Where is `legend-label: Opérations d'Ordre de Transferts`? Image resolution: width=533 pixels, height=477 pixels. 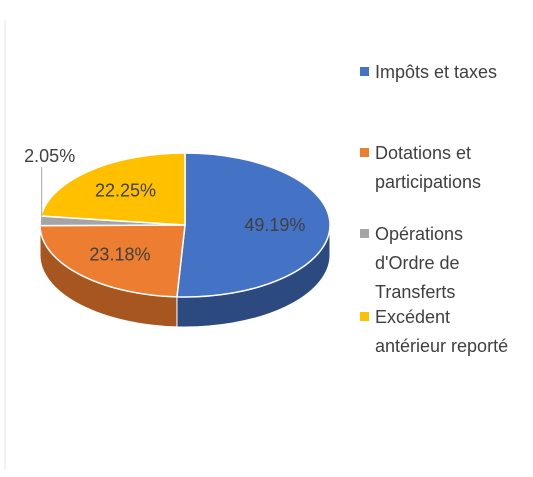 legend-label: Opérations d'Ordre de Transferts is located at coordinates (419, 263).